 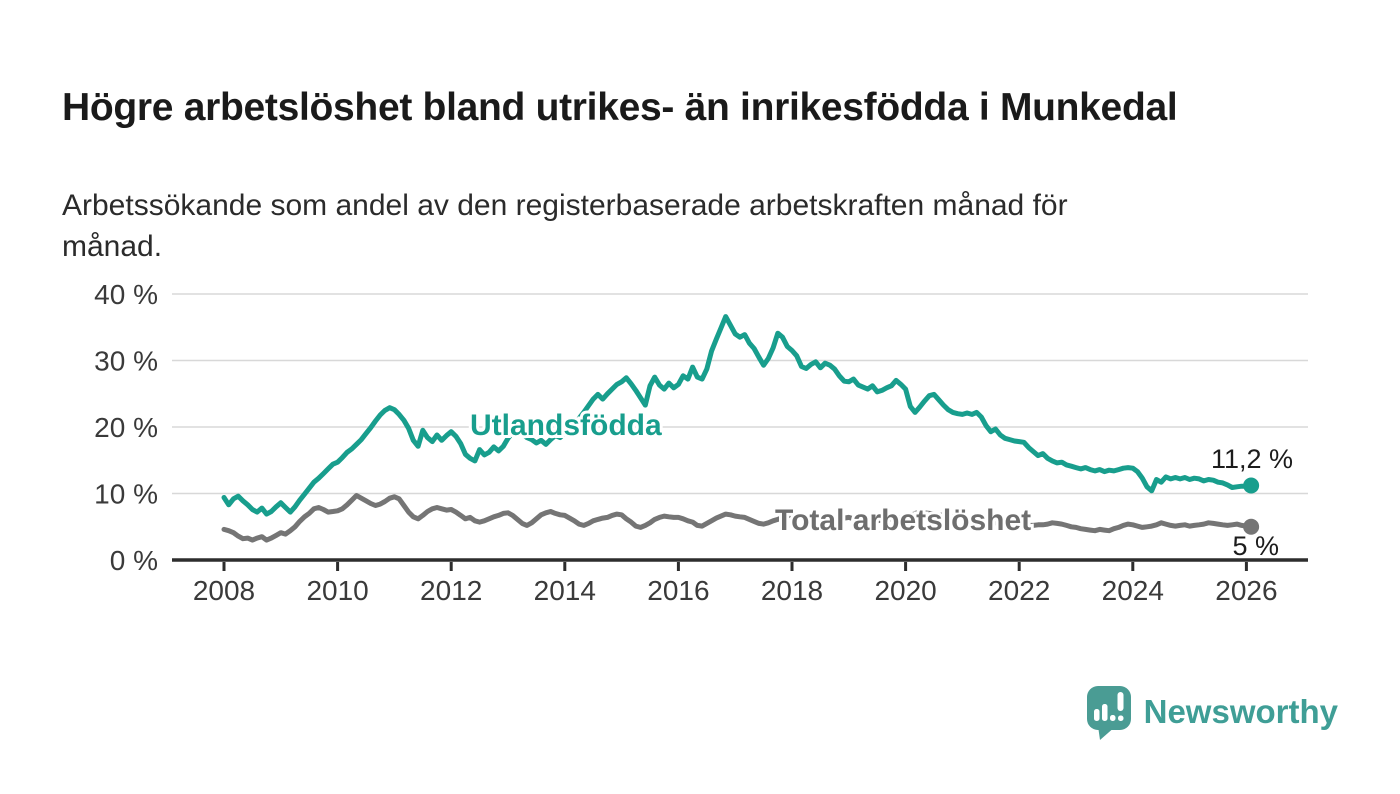 What do you see at coordinates (1108, 706) in the screenshot?
I see `logo-bars` at bounding box center [1108, 706].